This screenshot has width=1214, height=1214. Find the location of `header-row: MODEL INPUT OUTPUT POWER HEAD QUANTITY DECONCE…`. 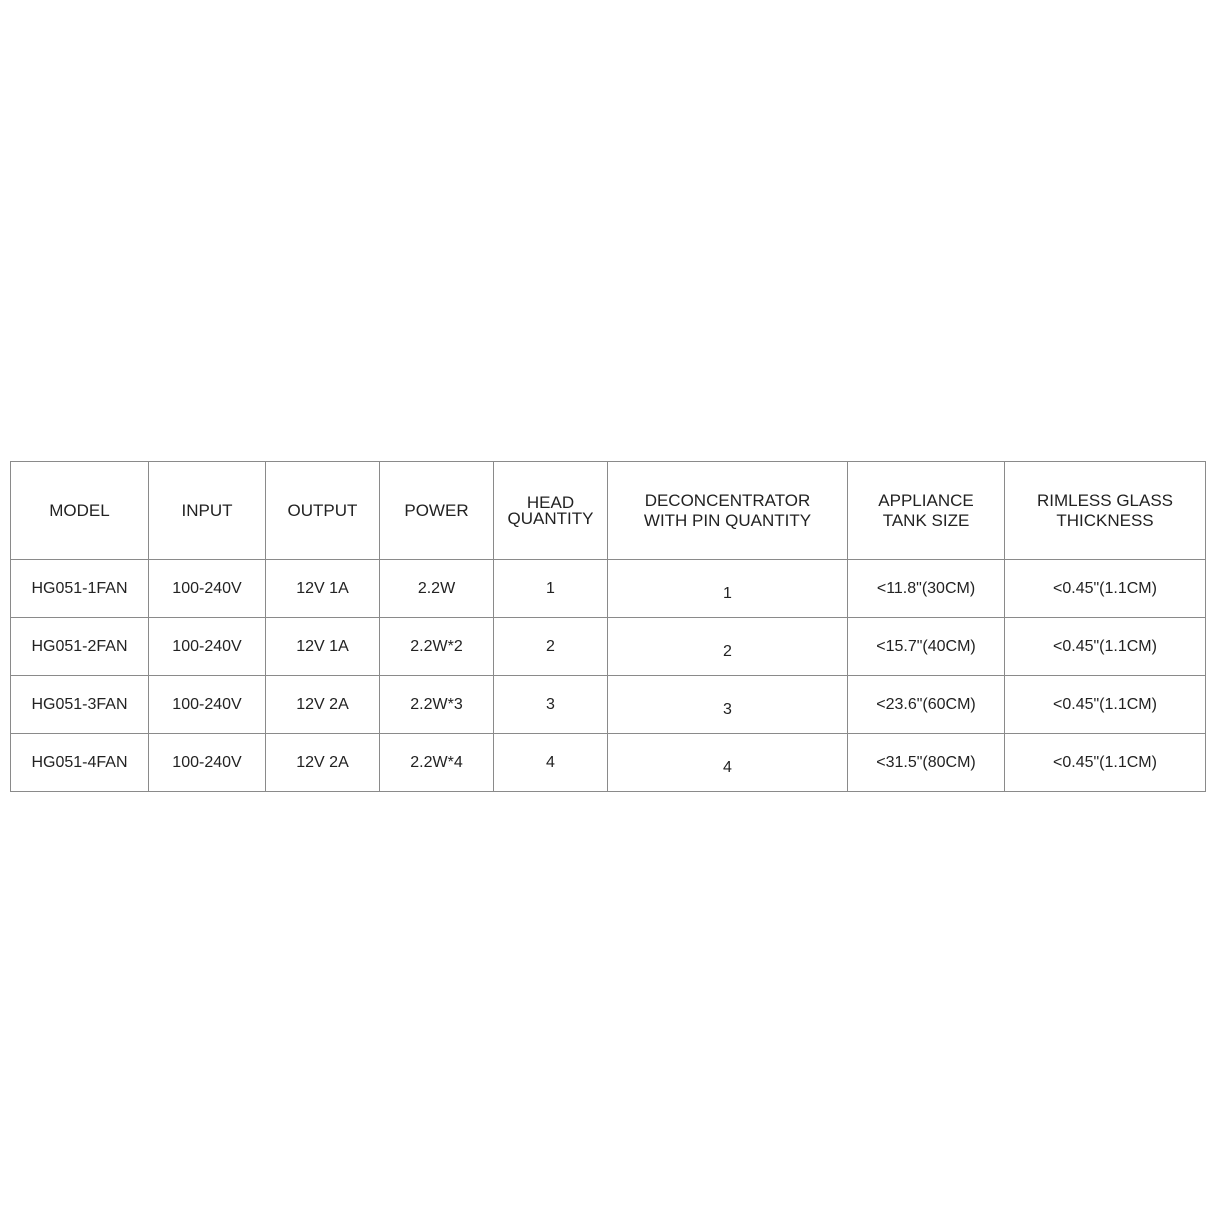

header-row: MODEL INPUT OUTPUT POWER HEAD QUANTITY DECONCE… is located at coordinates (608, 510).